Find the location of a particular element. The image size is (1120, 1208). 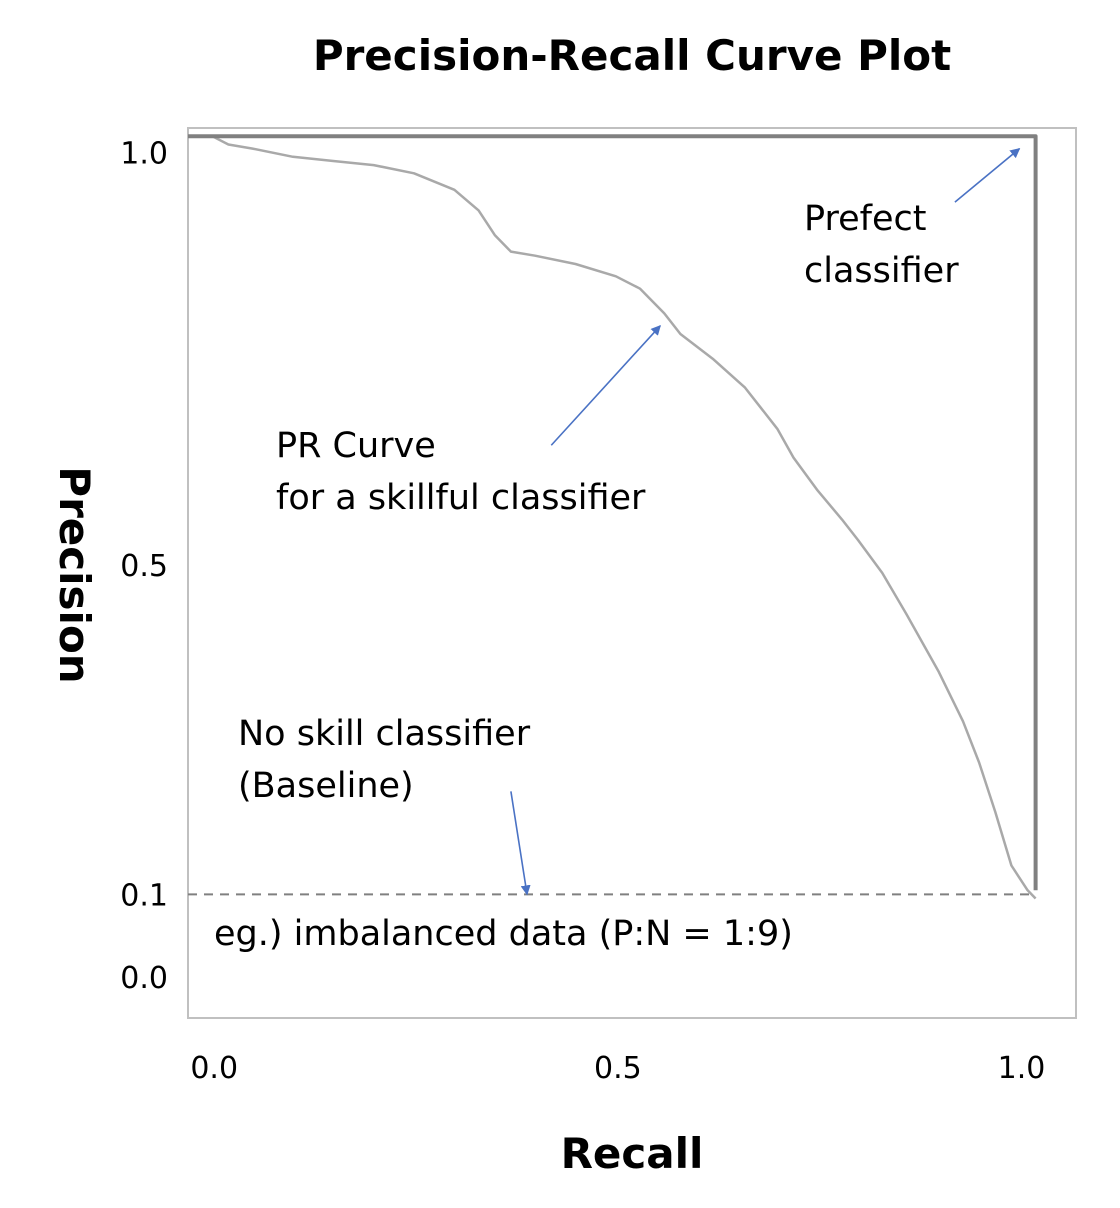

y-tick-label: 0.1 is located at coordinates (144, 895).